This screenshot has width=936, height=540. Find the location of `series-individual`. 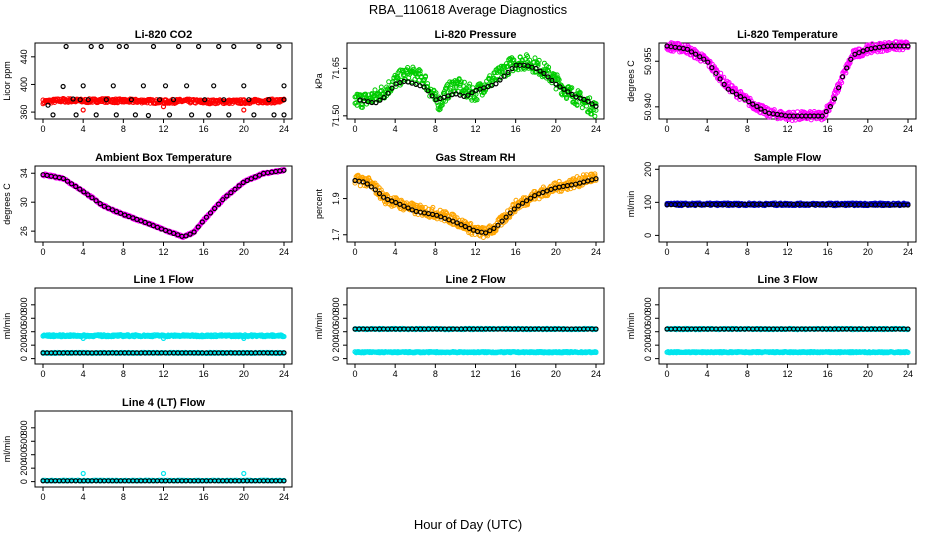

series-individual is located at coordinates (787, 81).